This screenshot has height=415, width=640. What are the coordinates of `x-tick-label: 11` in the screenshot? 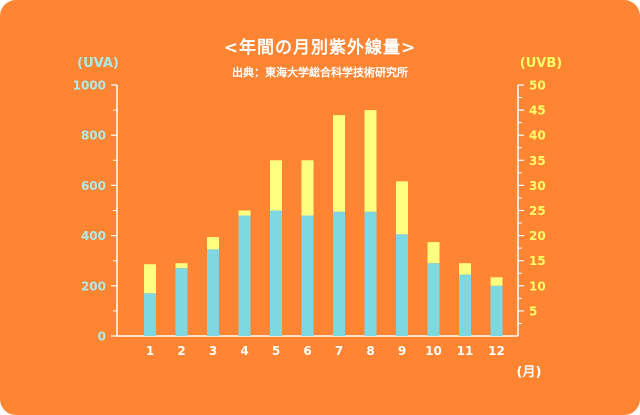 It's located at (465, 351).